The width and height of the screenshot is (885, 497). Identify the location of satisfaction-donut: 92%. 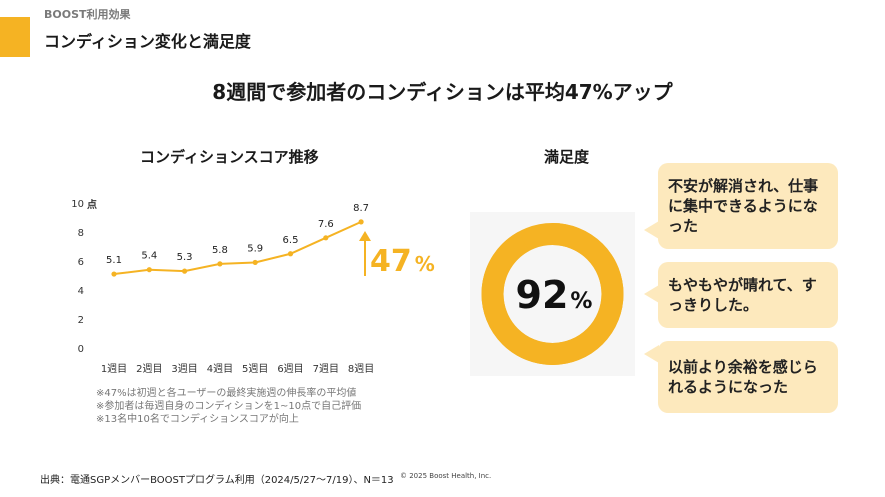
(552, 294).